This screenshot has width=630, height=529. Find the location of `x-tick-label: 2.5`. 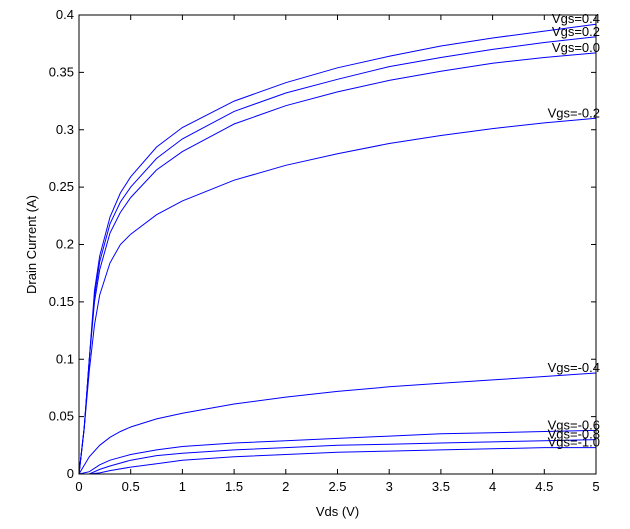

x-tick-label: 2.5 is located at coordinates (337, 486).